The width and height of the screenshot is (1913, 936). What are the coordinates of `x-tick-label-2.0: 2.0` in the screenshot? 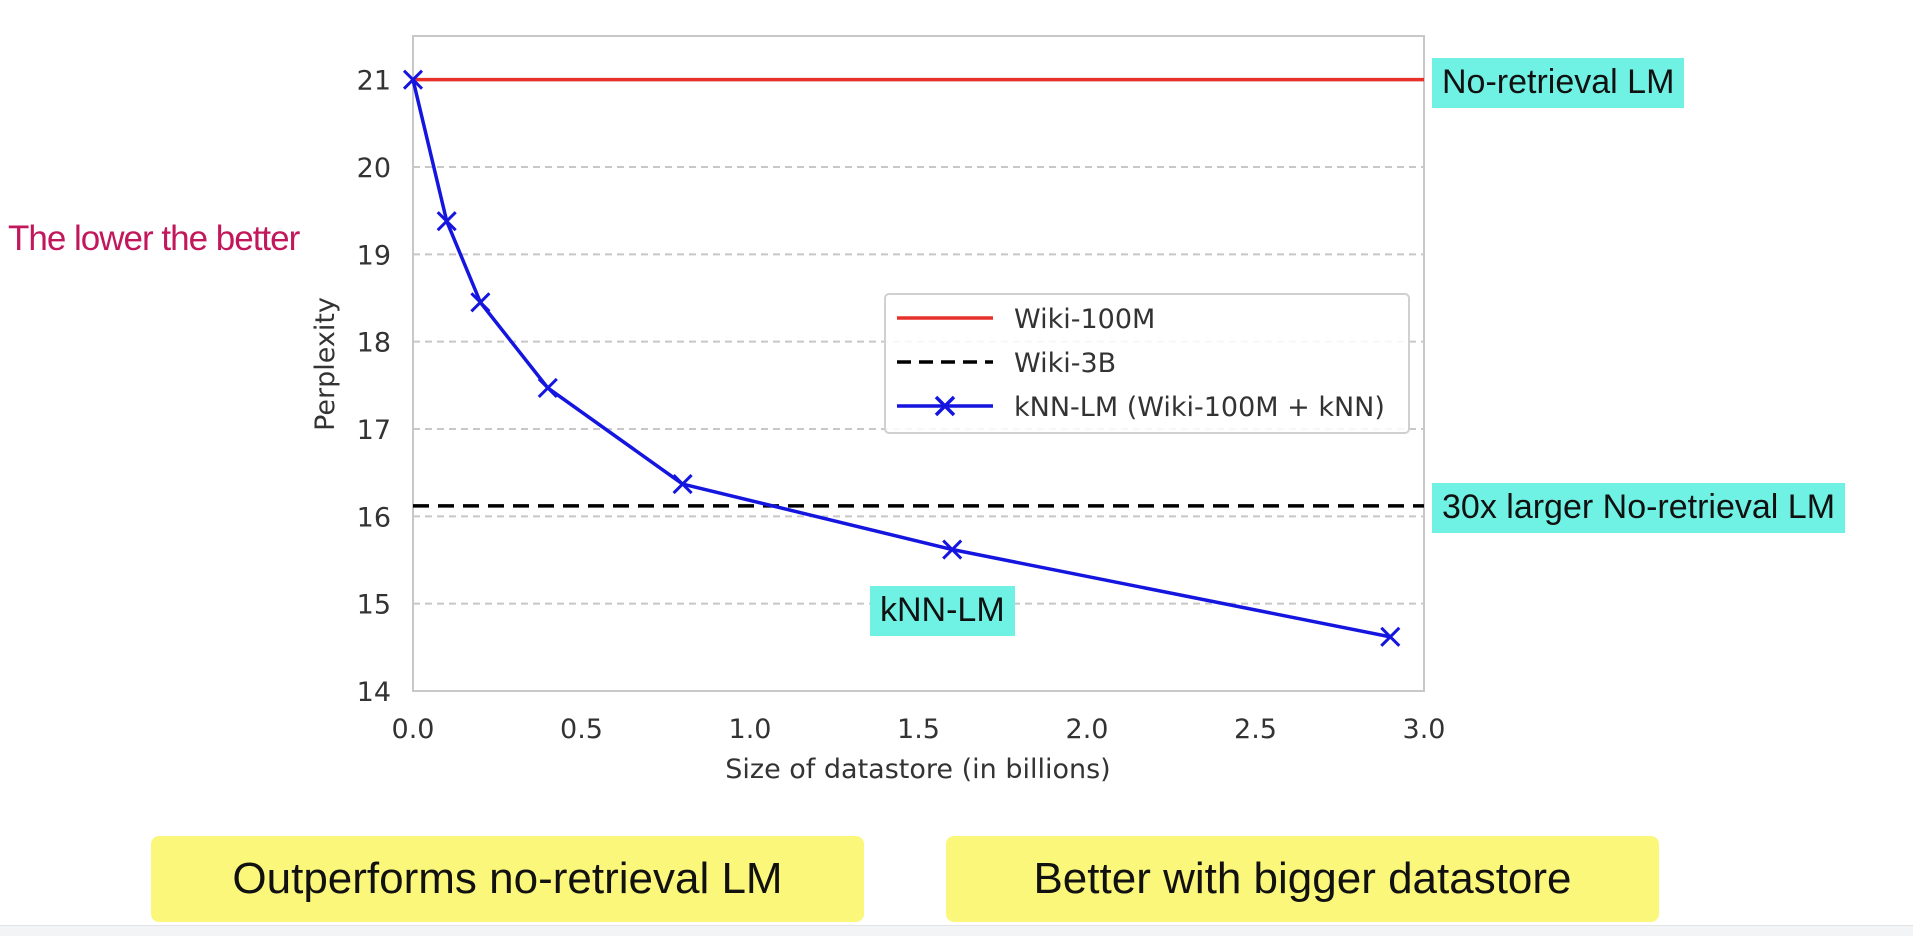 It's located at (1087, 729).